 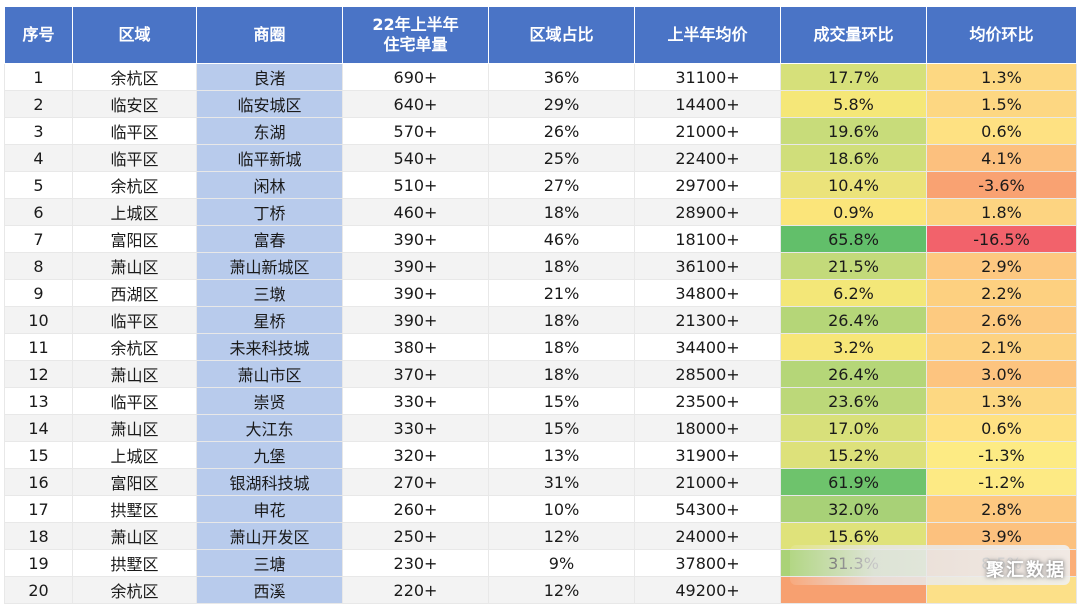 What do you see at coordinates (853, 455) in the screenshot?
I see `cell-volume-mom: 15.2%` at bounding box center [853, 455].